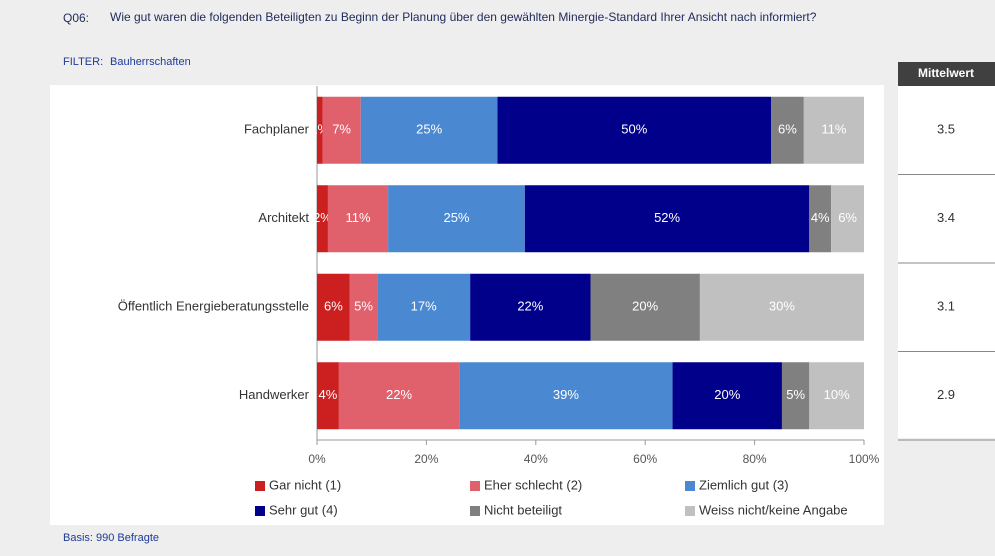 Image resolution: width=995 pixels, height=556 pixels. Describe the element at coordinates (533, 484) in the screenshot. I see `legend-label: Eher schlecht (2)` at that location.